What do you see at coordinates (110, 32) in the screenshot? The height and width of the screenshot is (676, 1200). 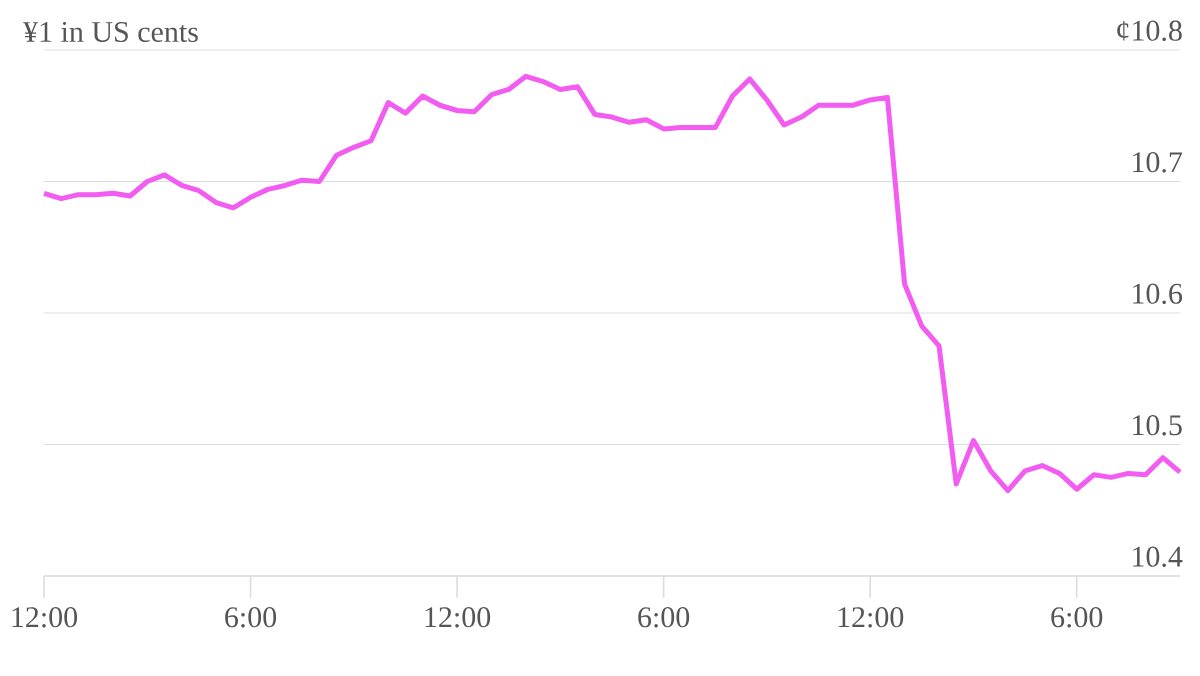 I see `chart-title: ¥1 in US cents` at bounding box center [110, 32].